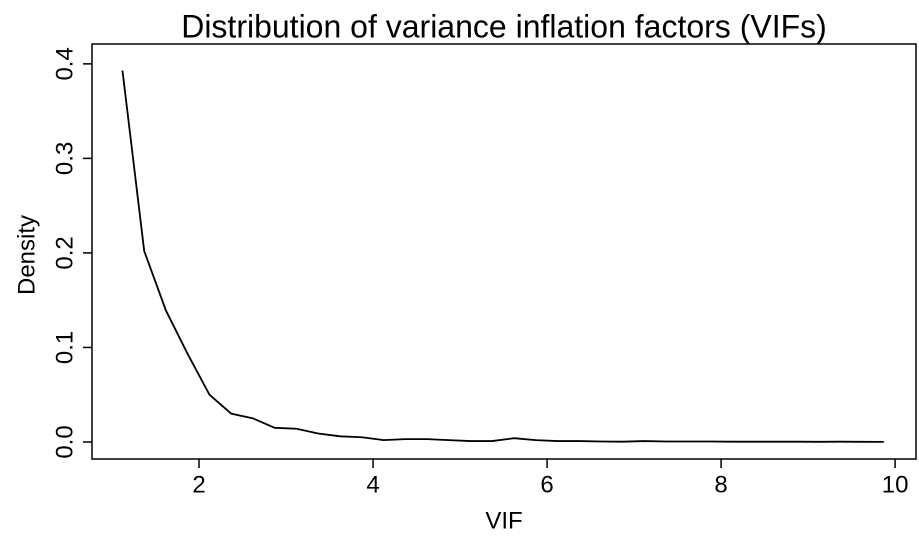 The height and width of the screenshot is (537, 919). What do you see at coordinates (546, 484) in the screenshot?
I see `x-tick-label: 6` at bounding box center [546, 484].